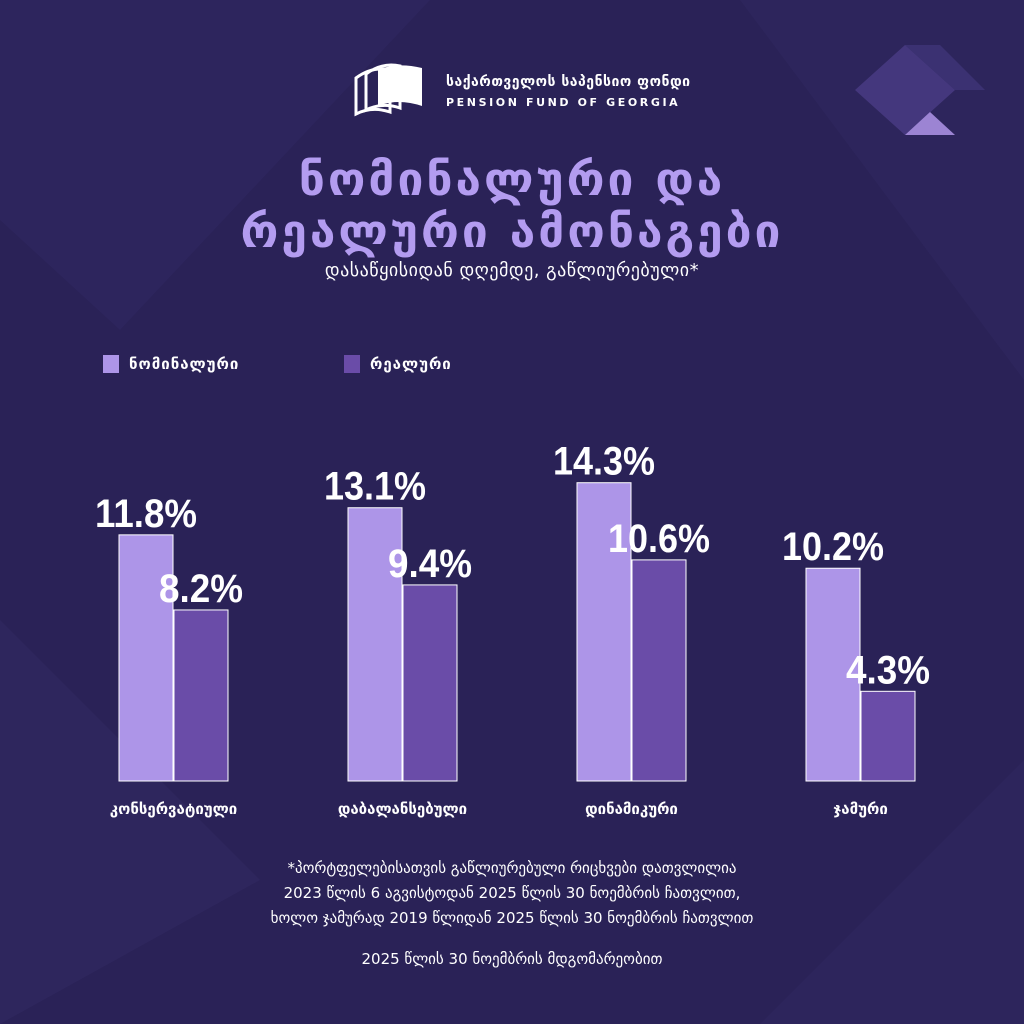  Describe the element at coordinates (512, 959) in the screenshot. I see `as-of-date: 2025 წლის 30 ნოემბრის მდგომარეობით` at that location.